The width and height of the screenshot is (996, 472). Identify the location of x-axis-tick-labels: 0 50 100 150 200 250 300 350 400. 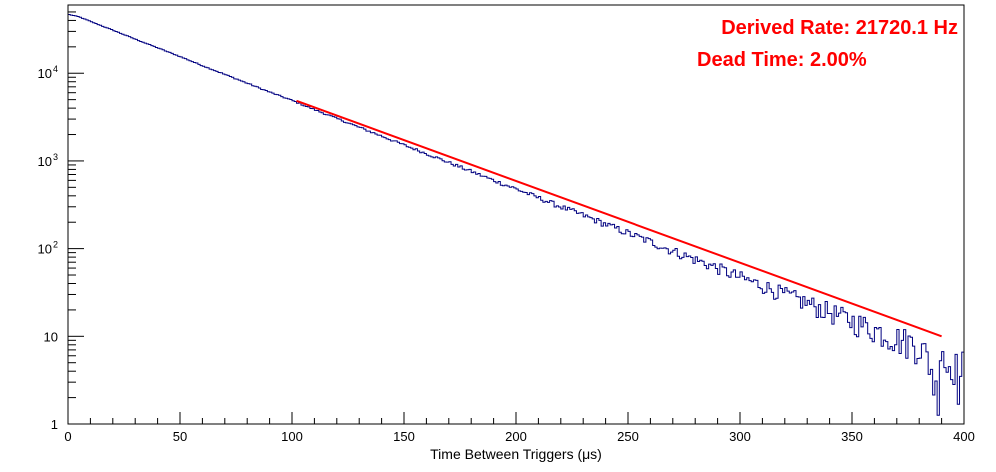
(519, 436).